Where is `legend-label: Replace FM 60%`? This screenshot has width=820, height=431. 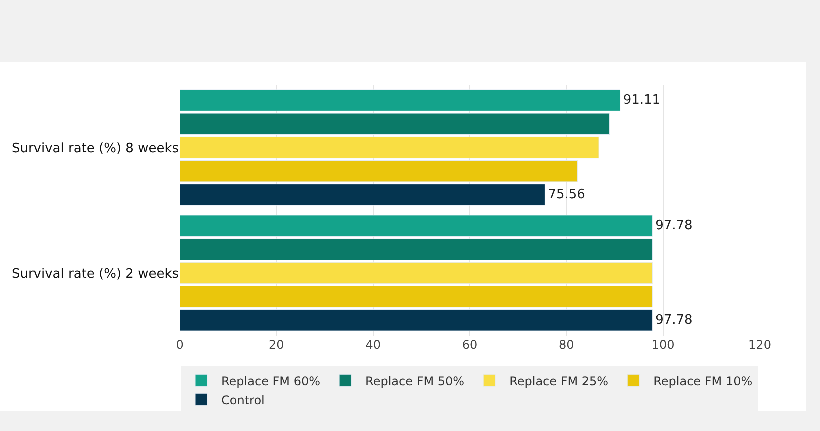
legend-label: Replace FM 60% is located at coordinates (271, 381).